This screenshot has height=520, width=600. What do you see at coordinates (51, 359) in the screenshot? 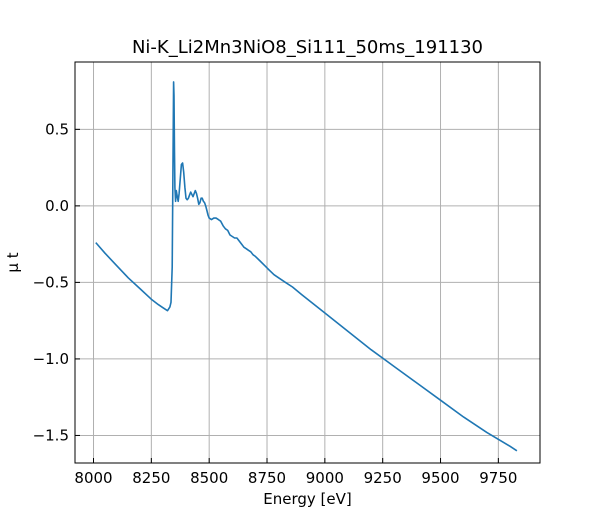
I see `y-tick-label: −1.0` at bounding box center [51, 359].